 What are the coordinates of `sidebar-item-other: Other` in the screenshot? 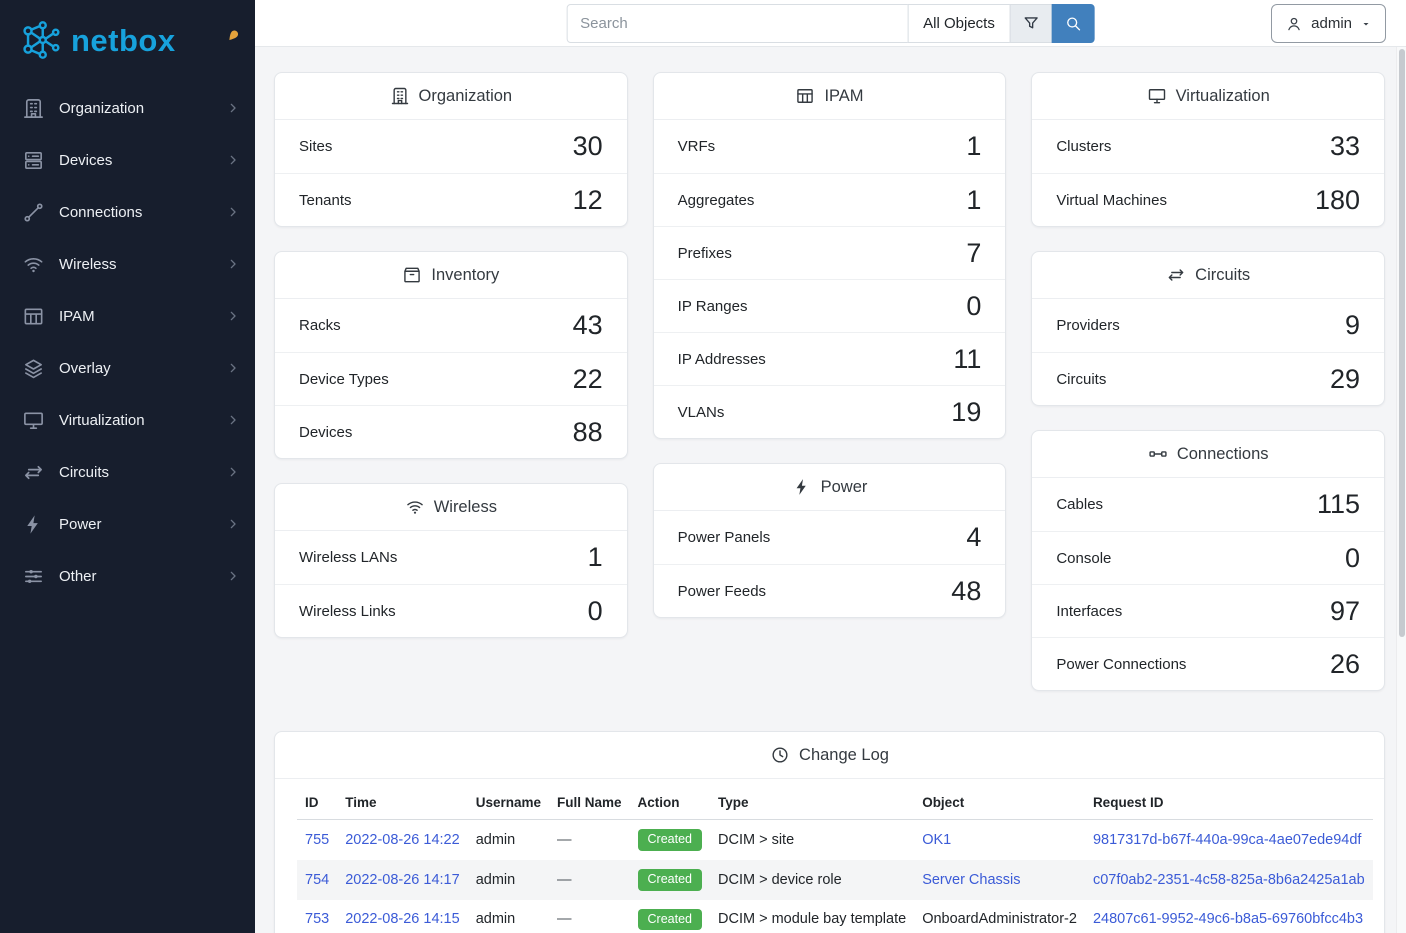 It's located at (127, 576).